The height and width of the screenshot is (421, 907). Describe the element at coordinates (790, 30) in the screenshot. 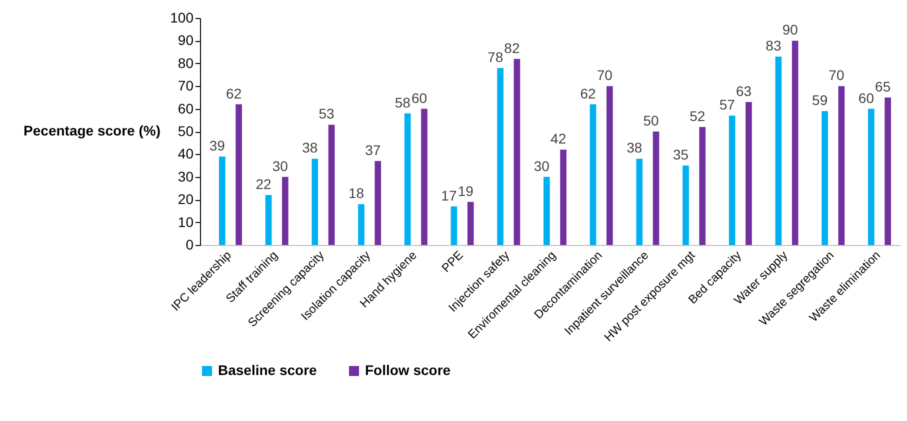

I see `data-label: 90` at that location.